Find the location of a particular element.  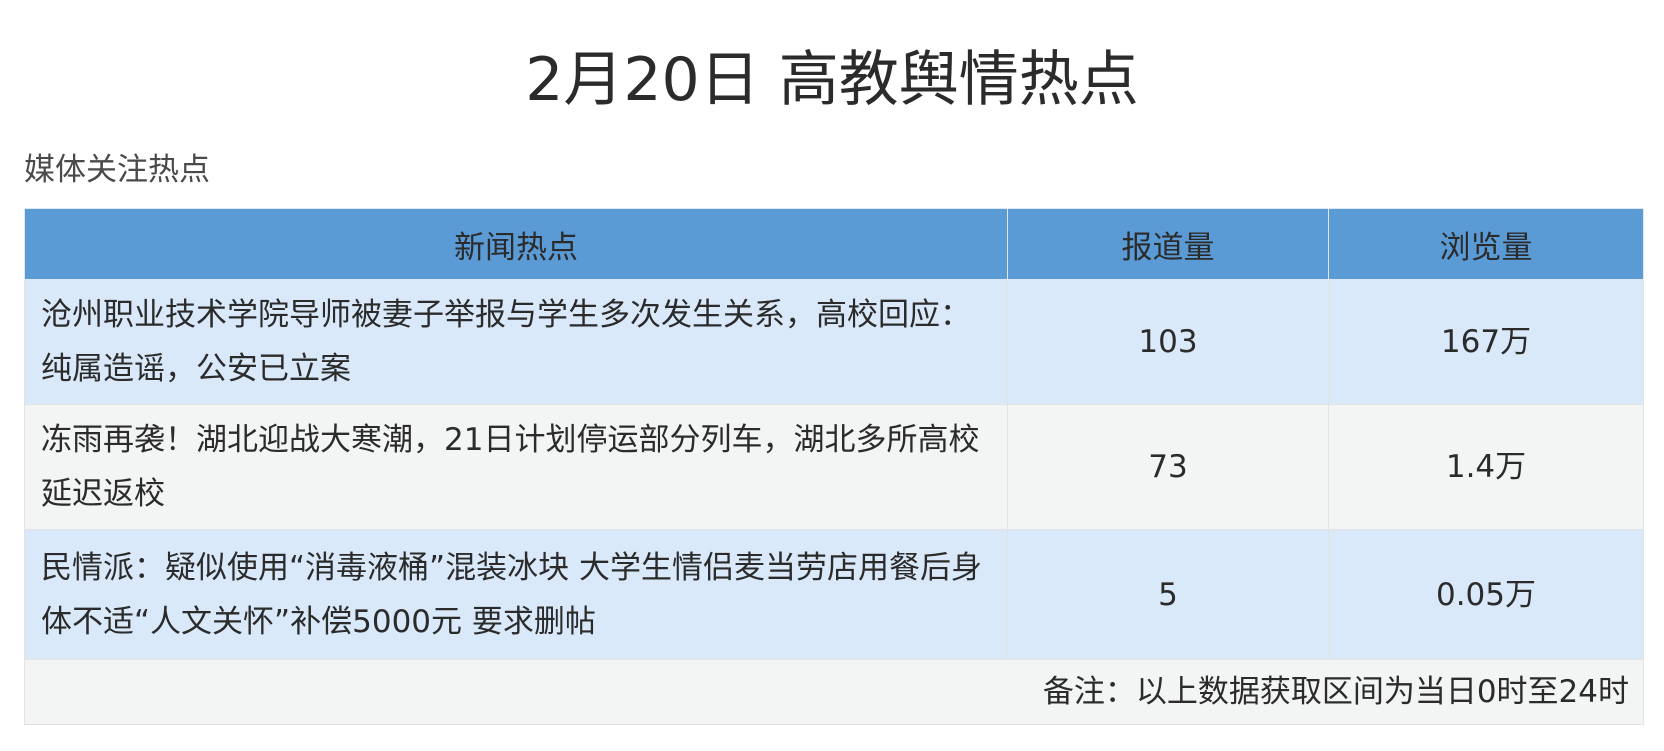

views-cell: 0.05万 is located at coordinates (1486, 594).